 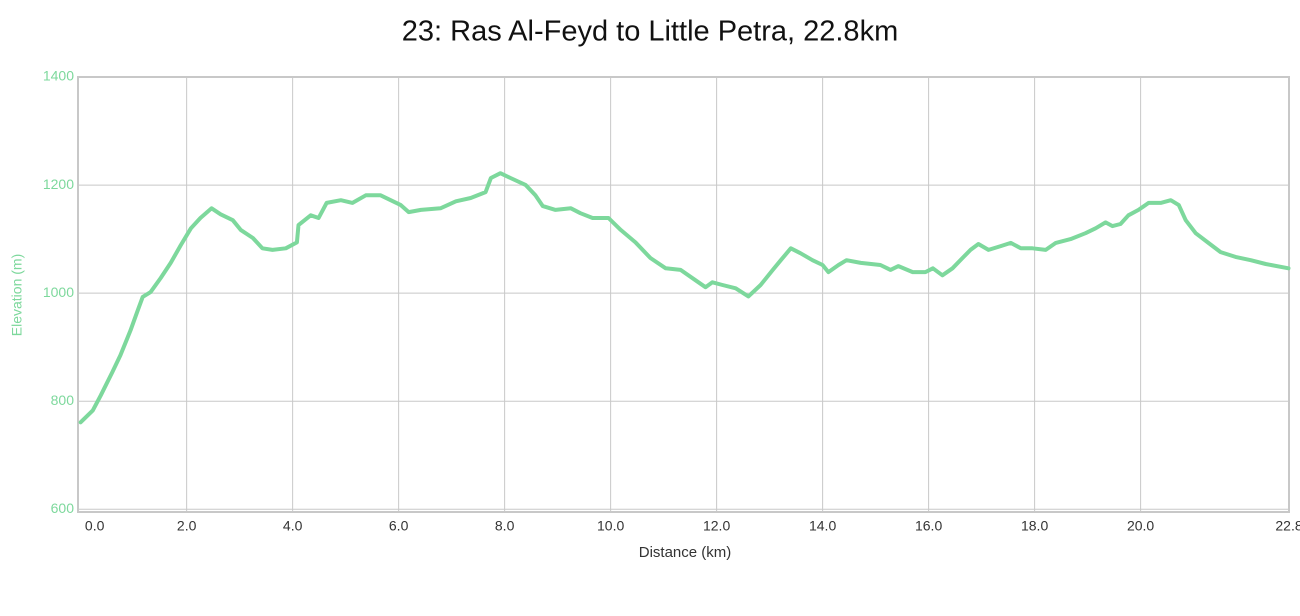 I want to click on x-axis-title: Distance (km), so click(x=685, y=552).